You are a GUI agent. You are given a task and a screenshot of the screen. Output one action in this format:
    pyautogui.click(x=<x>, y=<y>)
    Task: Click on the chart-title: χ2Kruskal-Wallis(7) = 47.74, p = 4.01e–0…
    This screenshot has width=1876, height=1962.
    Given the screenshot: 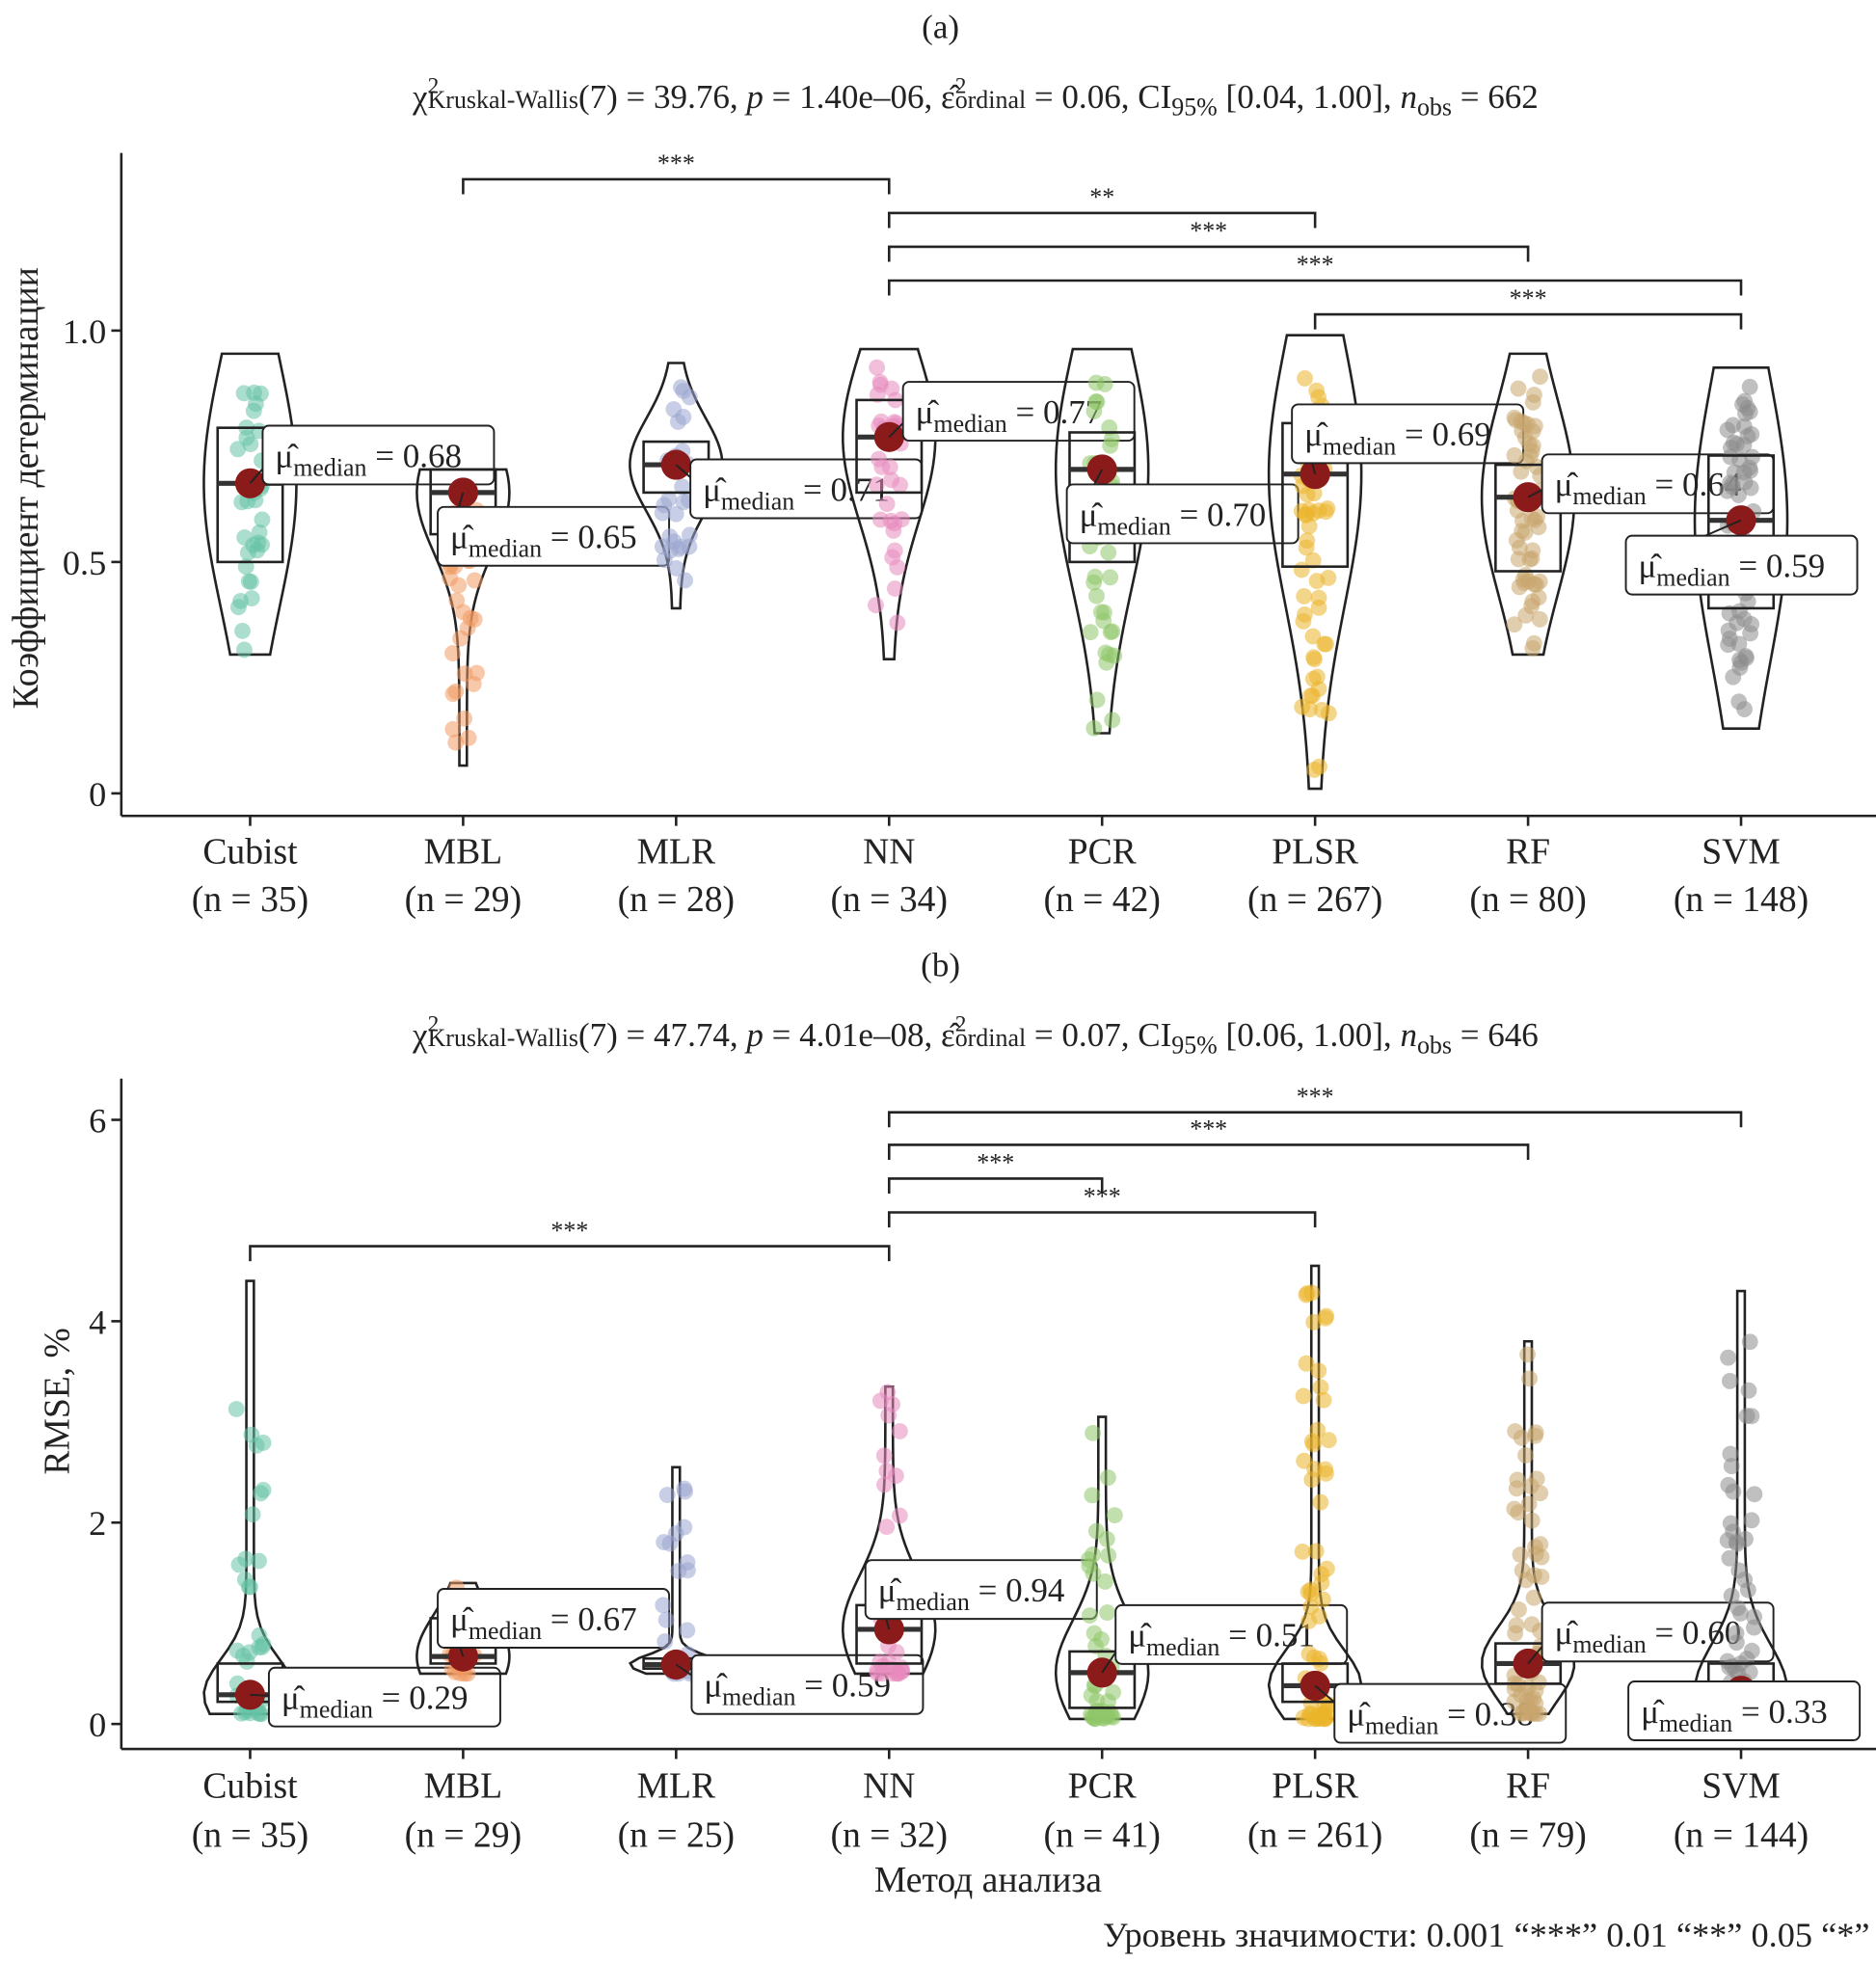 What is the action you would take?
    pyautogui.click(x=975, y=1035)
    